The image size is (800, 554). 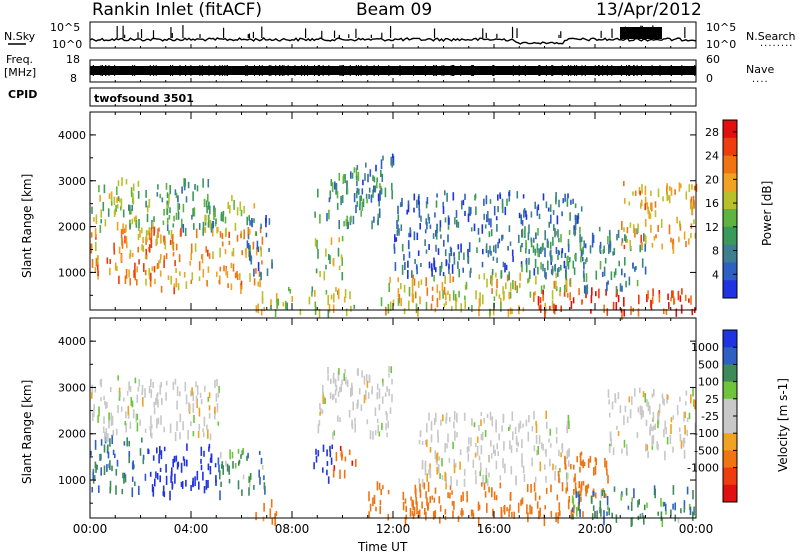 I want to click on nave-tick-top: 60, so click(x=713, y=59).